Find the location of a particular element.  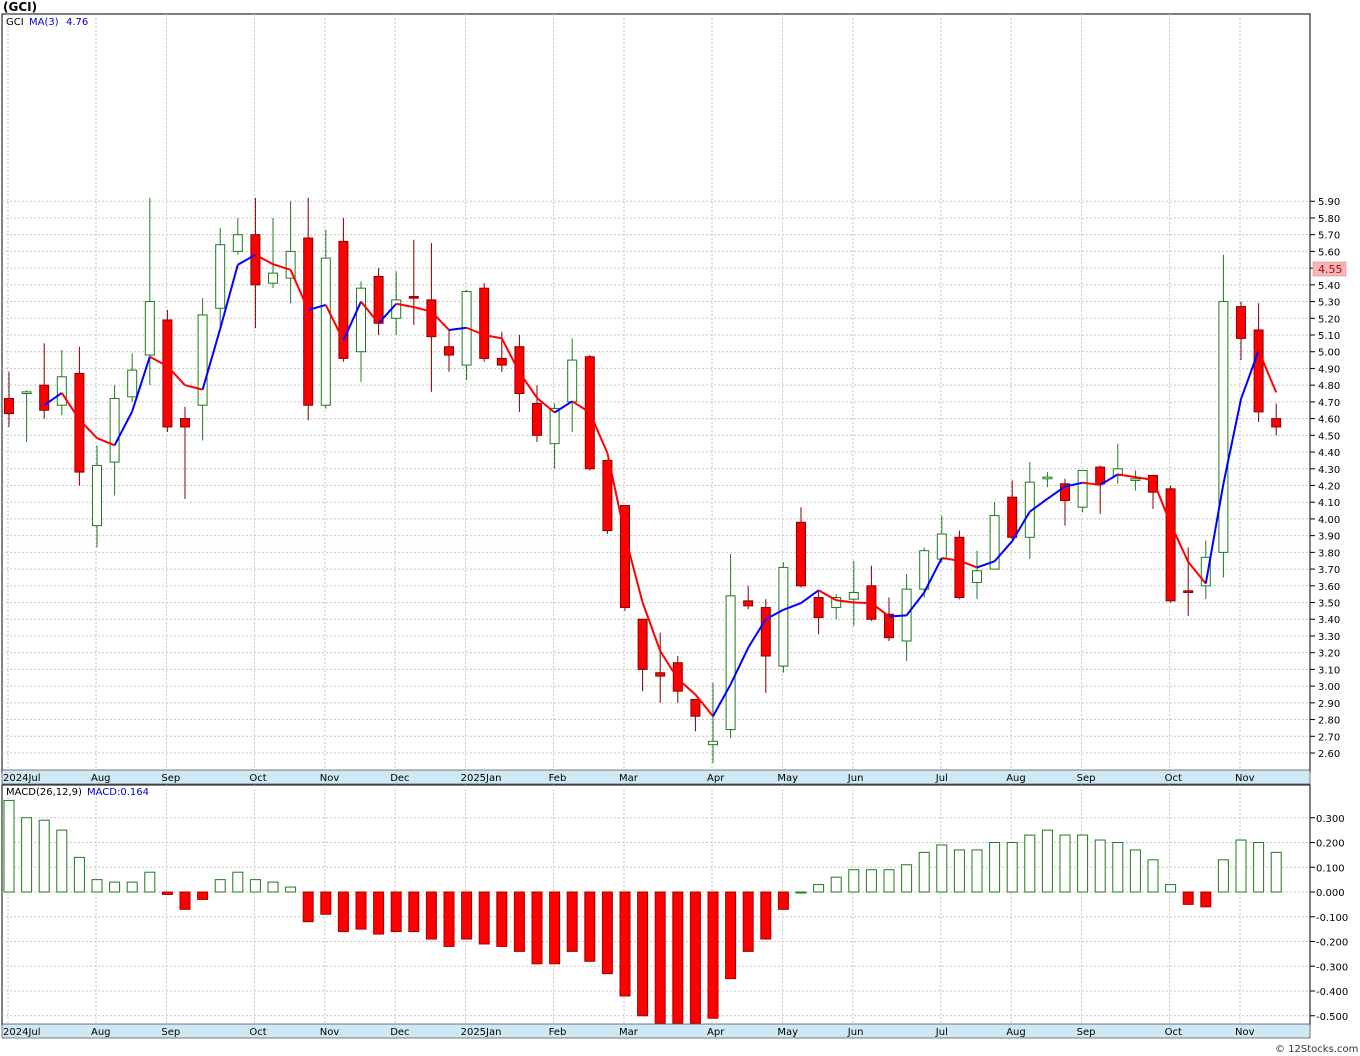

price-y-tick-label: 4.10 is located at coordinates (1329, 503).